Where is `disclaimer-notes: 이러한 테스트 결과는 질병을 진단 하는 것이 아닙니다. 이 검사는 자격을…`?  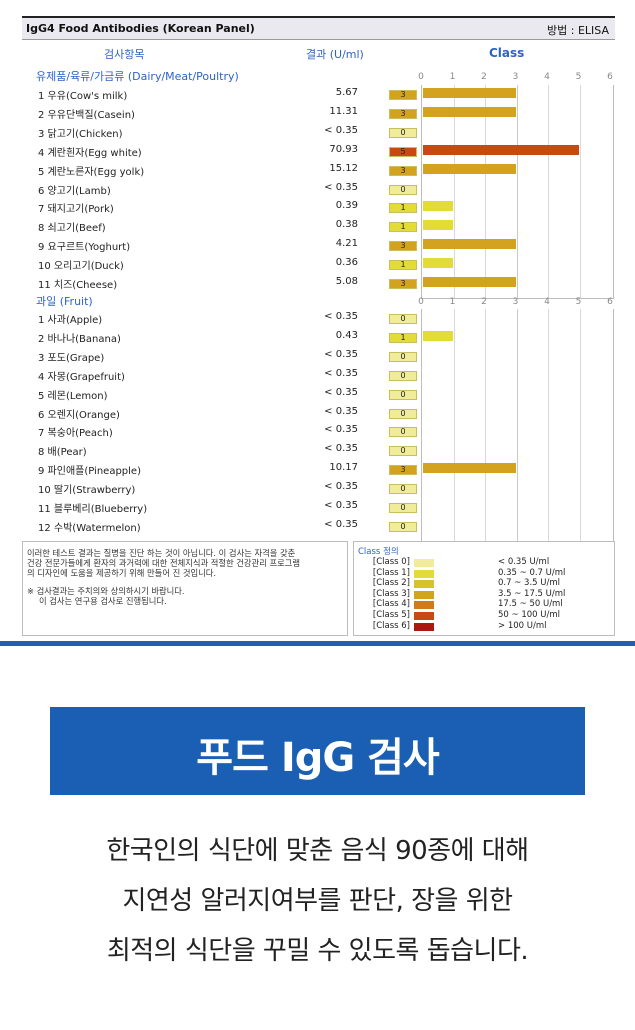 disclaimer-notes: 이러한 테스트 결과는 질병을 진단 하는 것이 아닙니다. 이 검사는 자격을… is located at coordinates (185, 588).